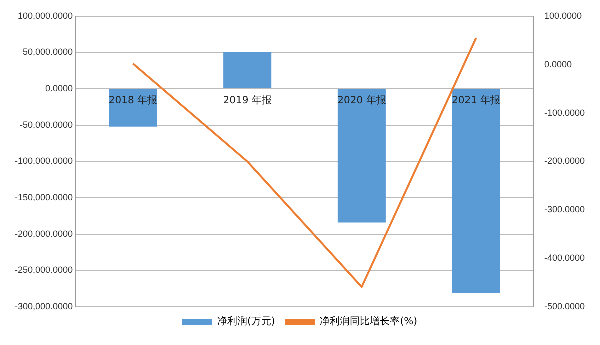 Image resolution: width=600 pixels, height=345 pixels. I want to click on y2-tick-label: 100.0000, so click(563, 15).